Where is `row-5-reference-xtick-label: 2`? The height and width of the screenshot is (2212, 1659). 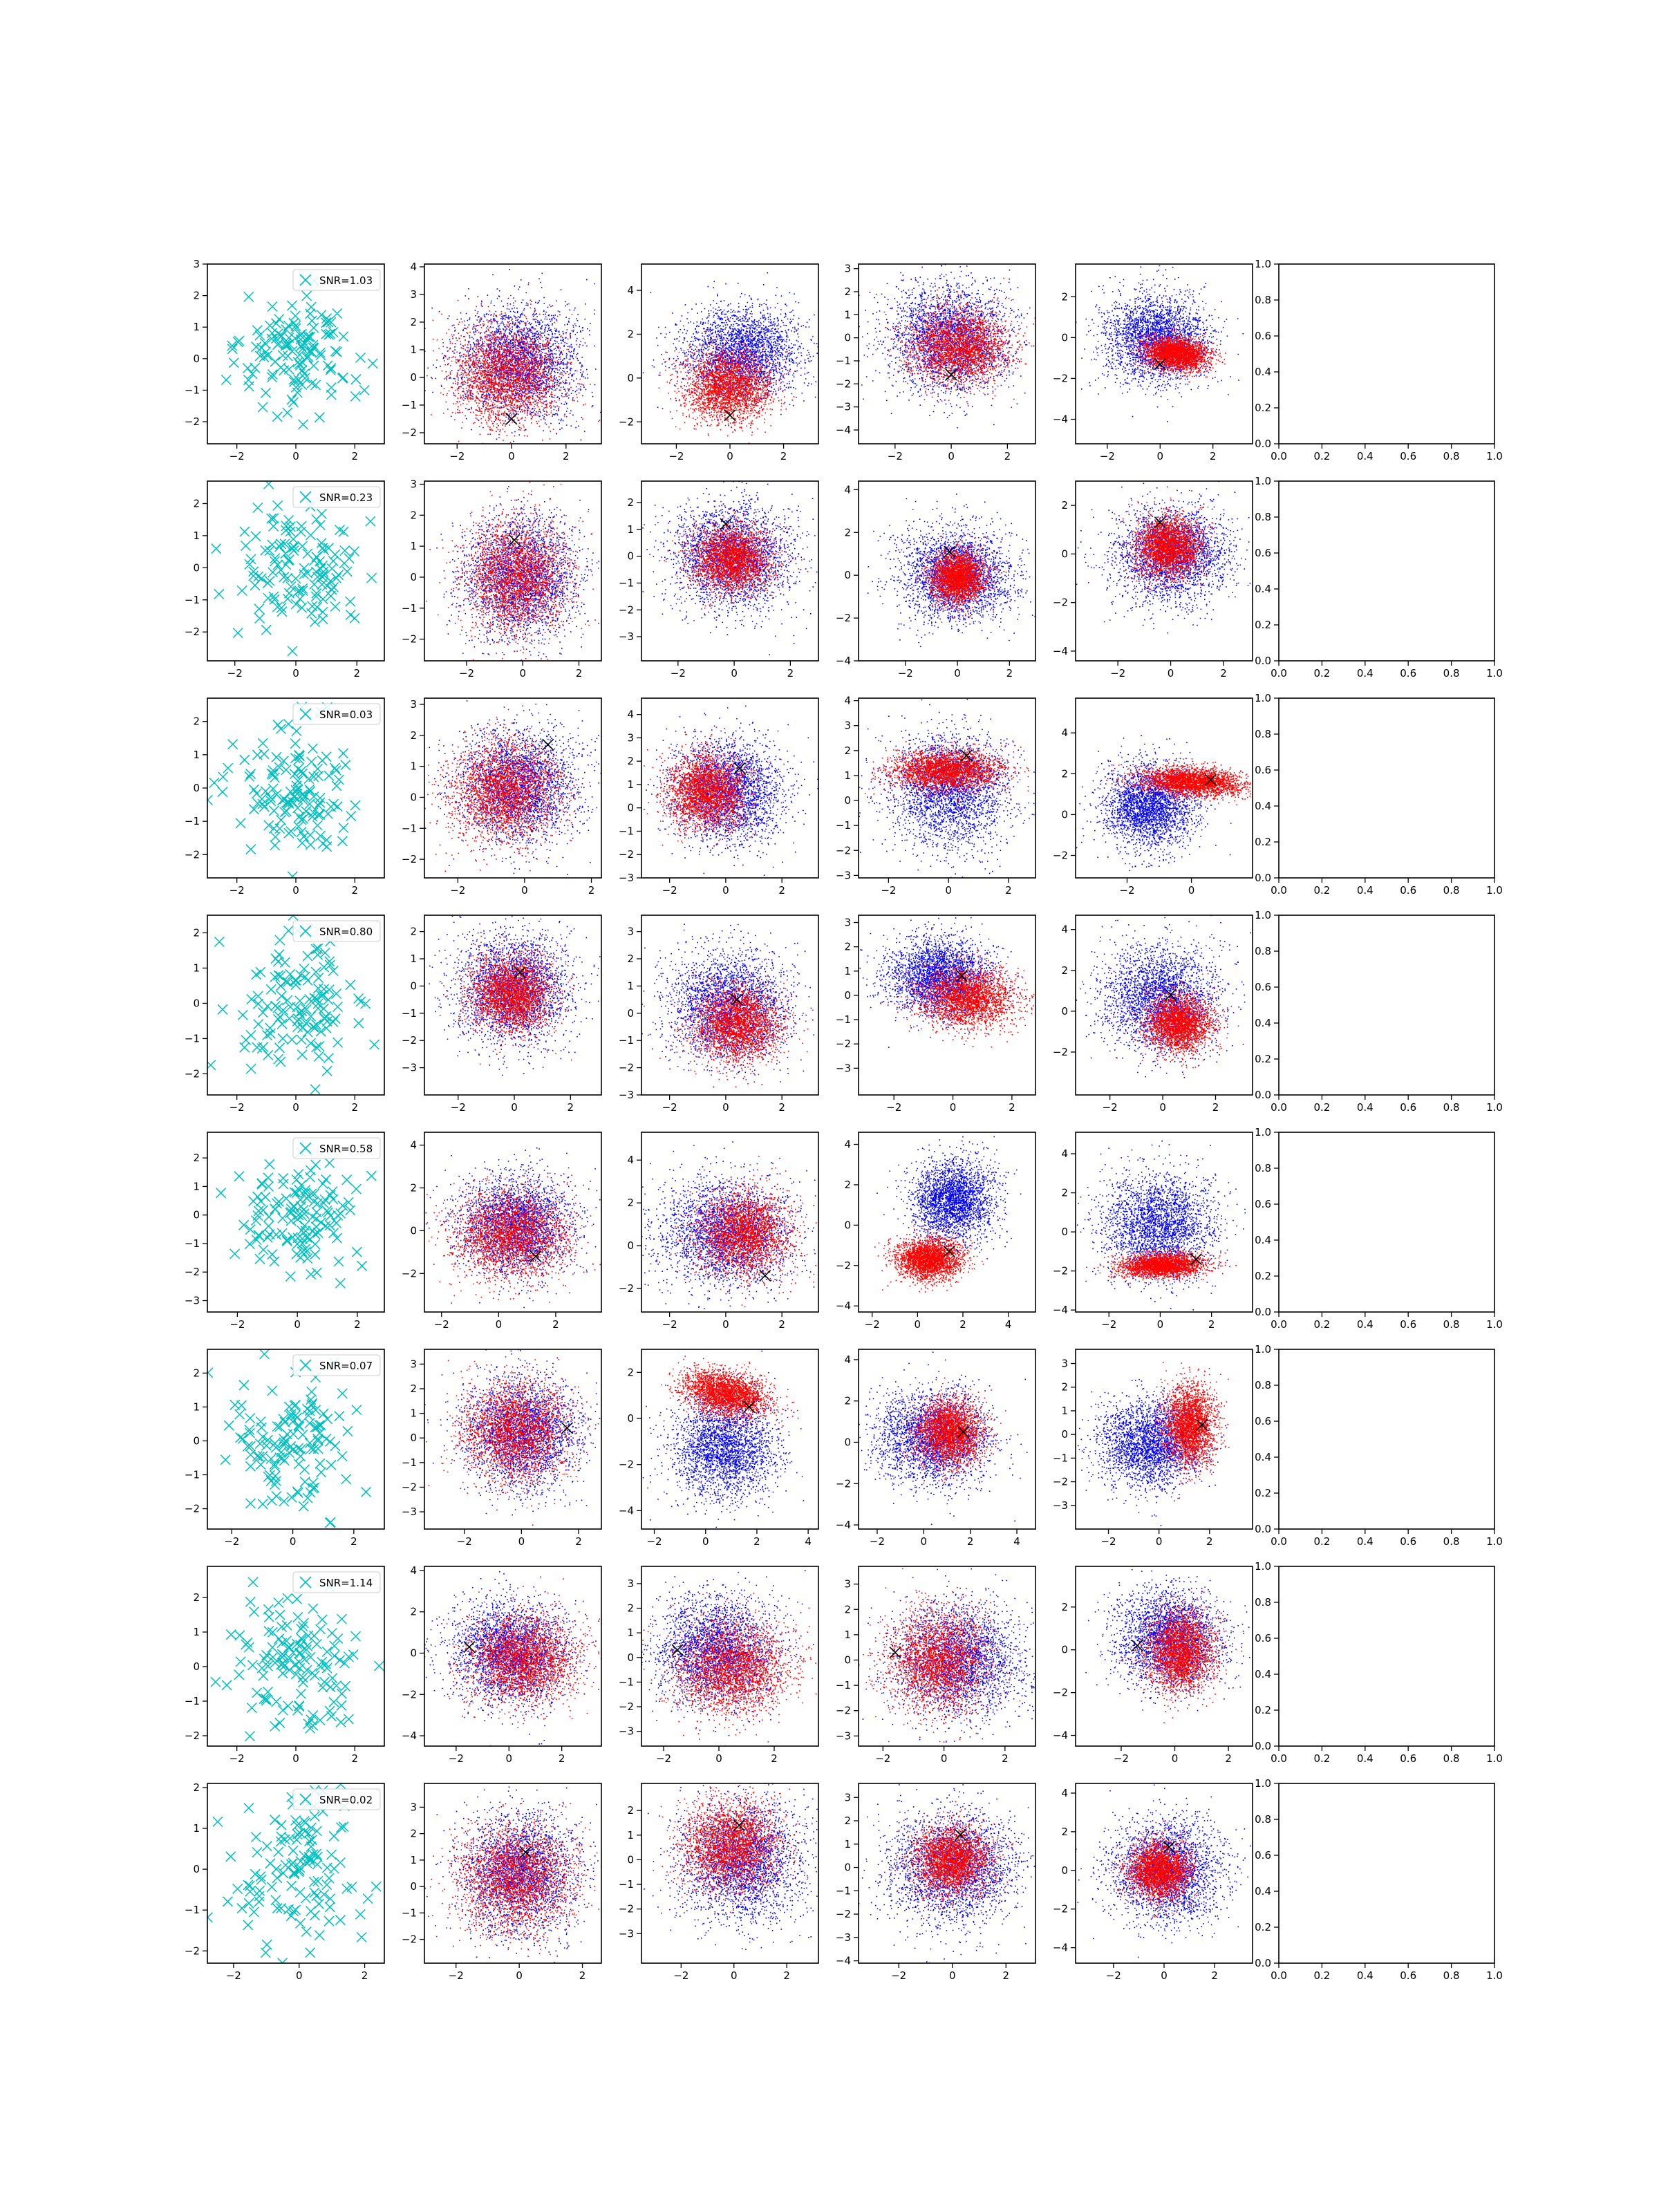
row-5-reference-xtick-label: 2 is located at coordinates (357, 1324).